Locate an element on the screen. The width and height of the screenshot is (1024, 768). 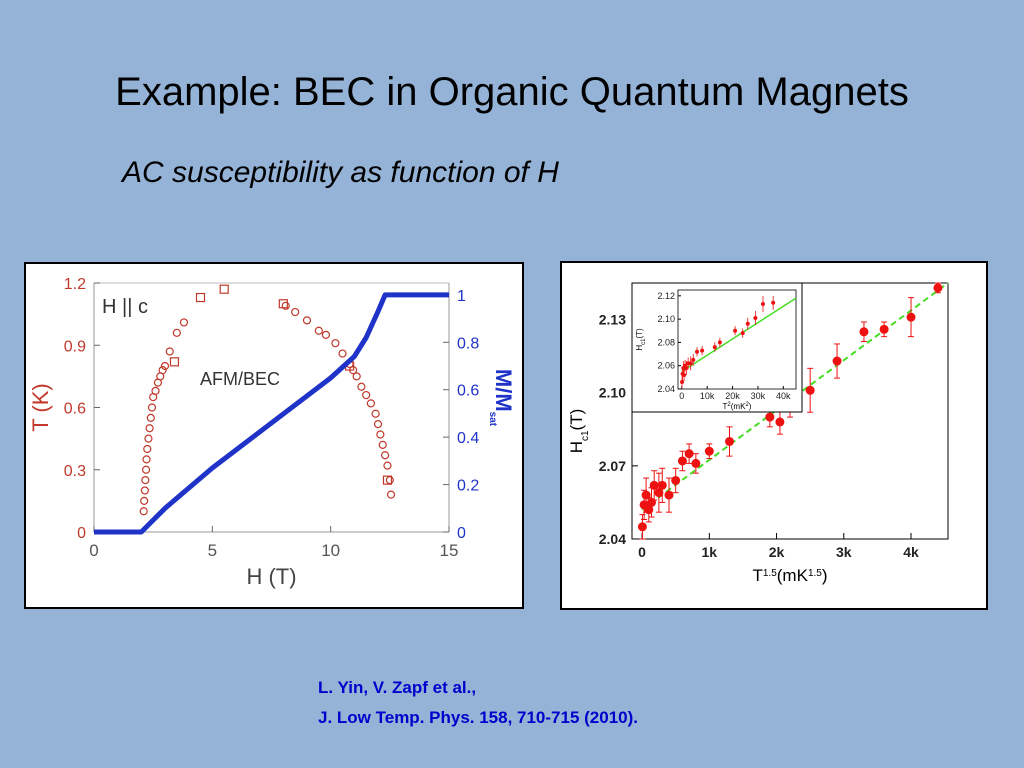
inset-y-tick-label: 2.08 is located at coordinates (666, 342).